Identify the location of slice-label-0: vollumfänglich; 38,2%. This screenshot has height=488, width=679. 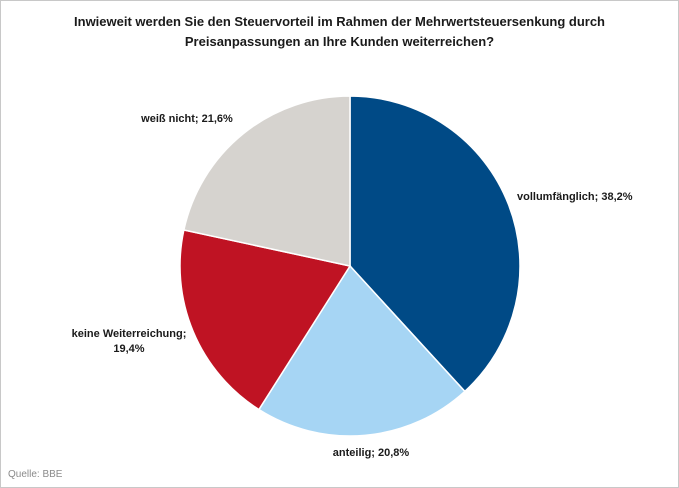
(575, 197).